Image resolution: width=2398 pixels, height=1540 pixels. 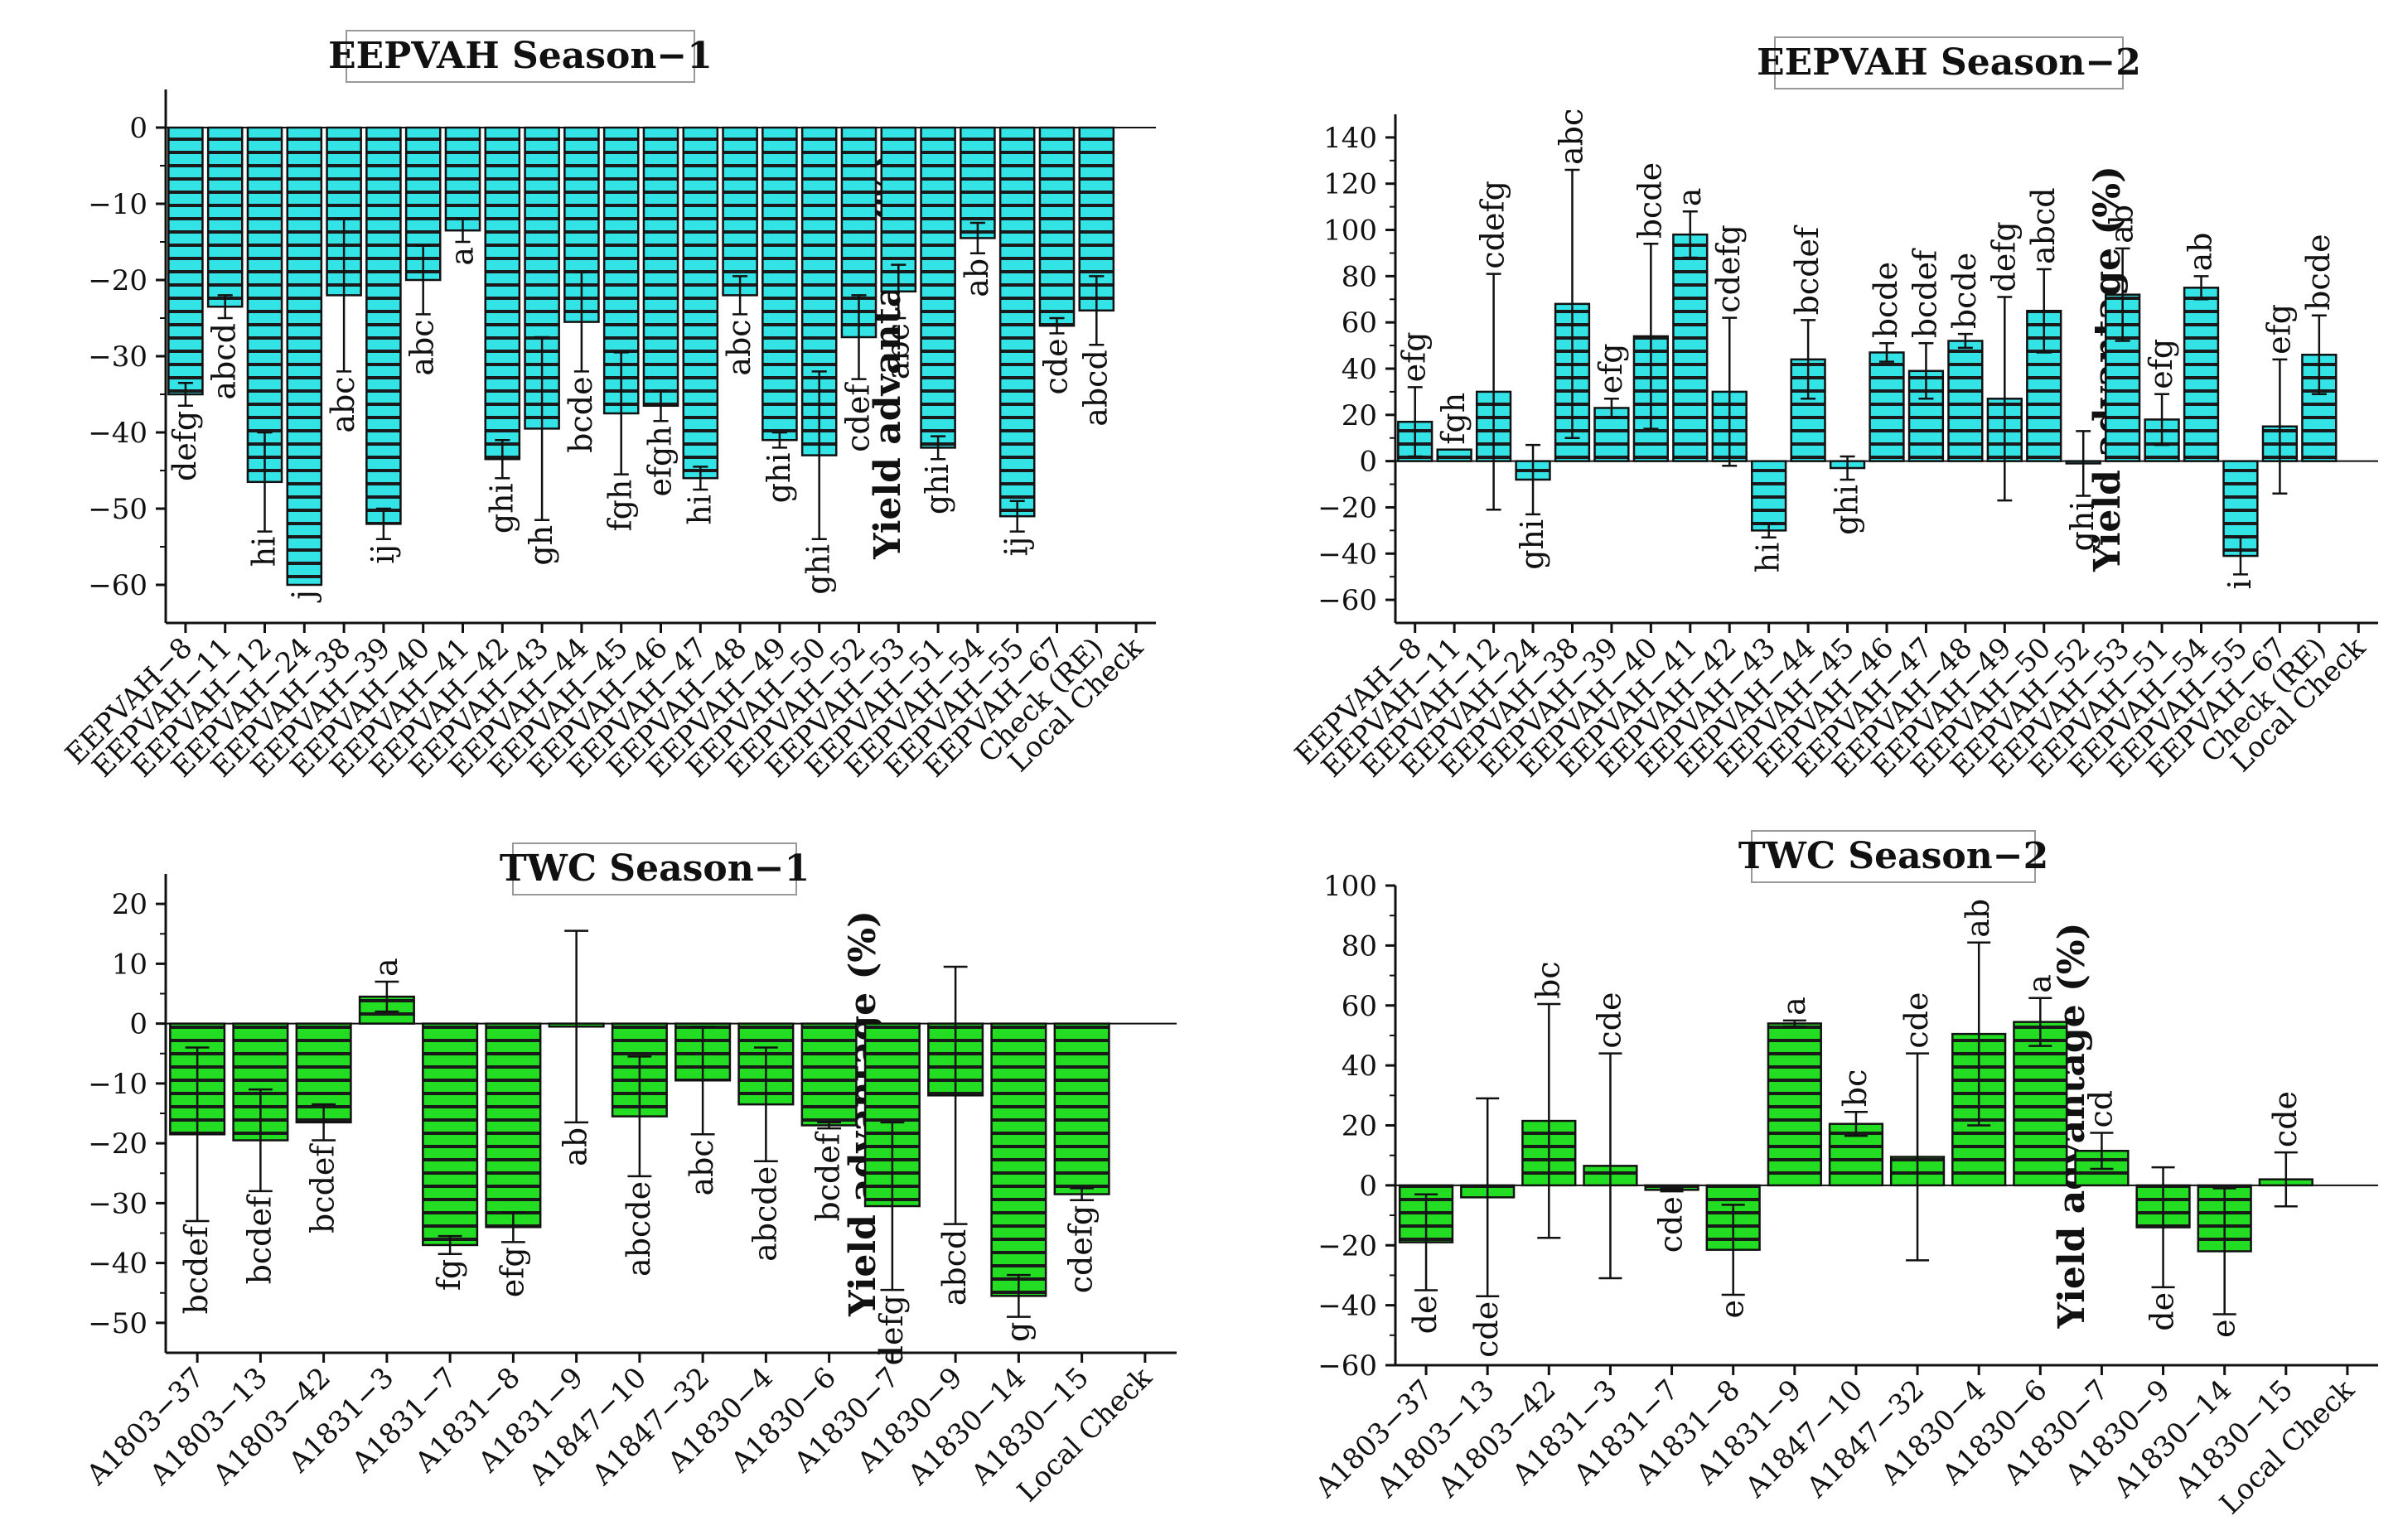 What do you see at coordinates (1359, 1066) in the screenshot?
I see `y-tick-label: 40` at bounding box center [1359, 1066].